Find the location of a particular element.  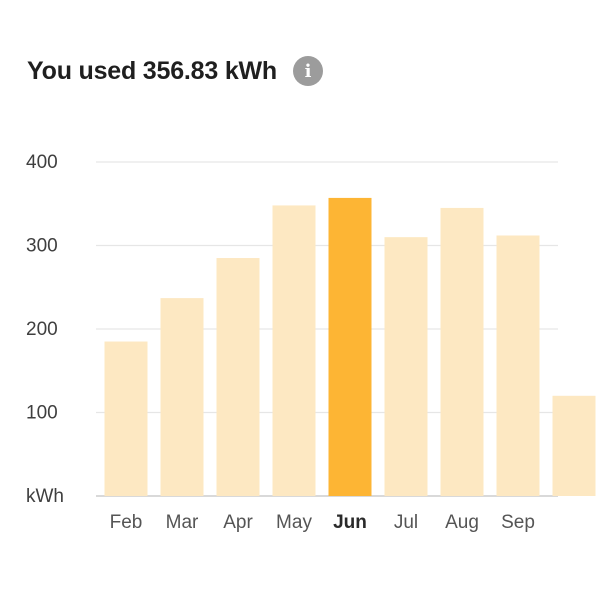

x-tick-label: Mar is located at coordinates (182, 522).